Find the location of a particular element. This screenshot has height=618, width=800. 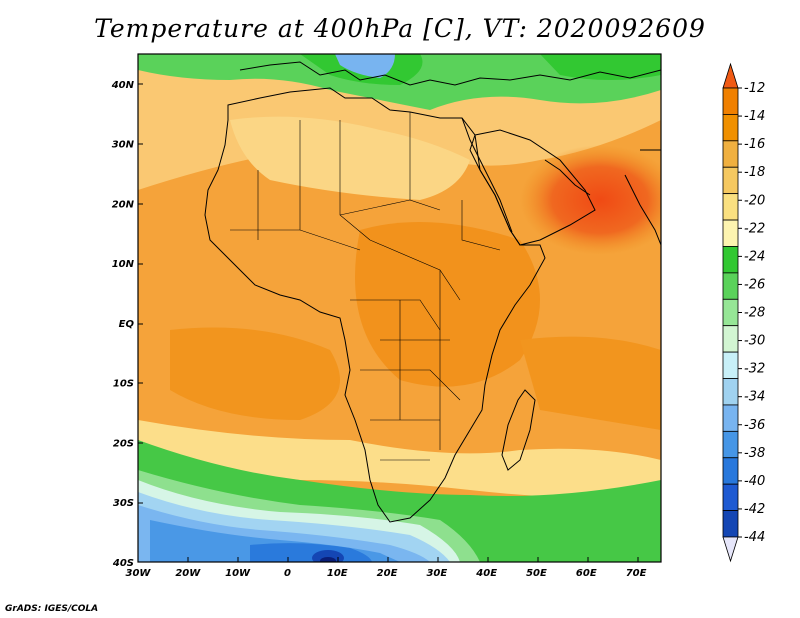

colorbar-label: -34 is located at coordinates (754, 397).